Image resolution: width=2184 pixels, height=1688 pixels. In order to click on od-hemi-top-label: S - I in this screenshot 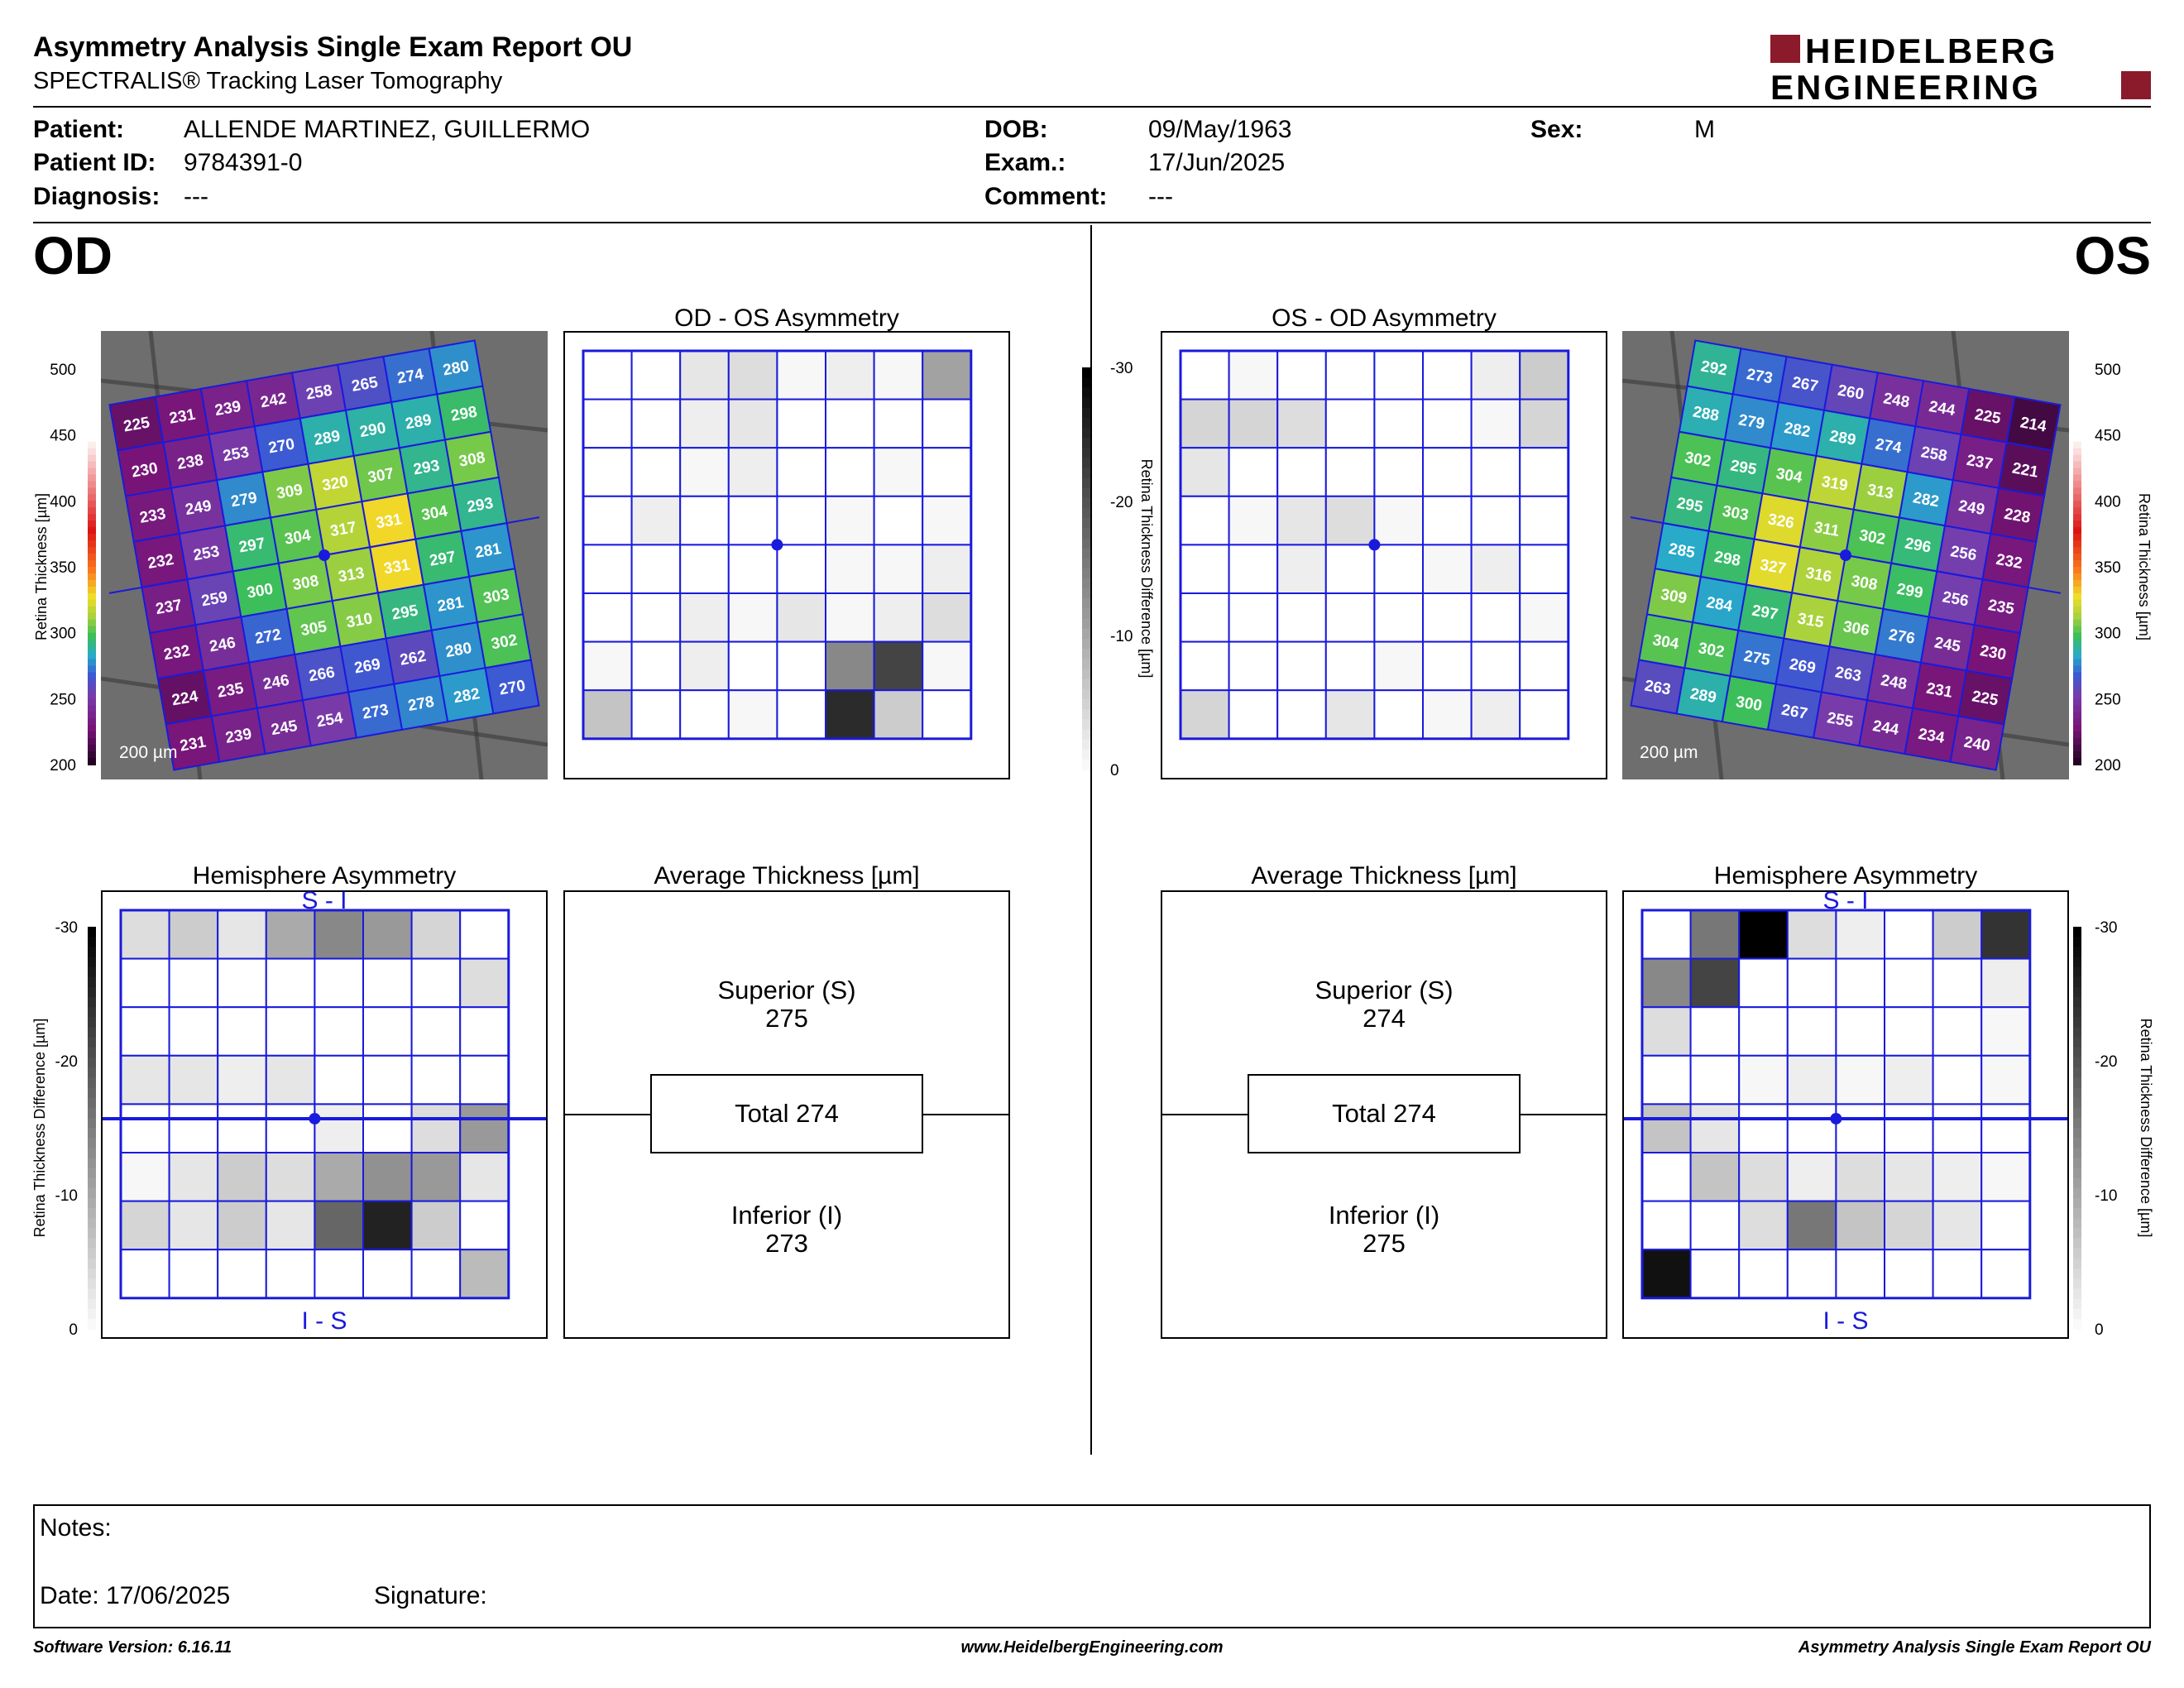, I will do `click(324, 900)`.